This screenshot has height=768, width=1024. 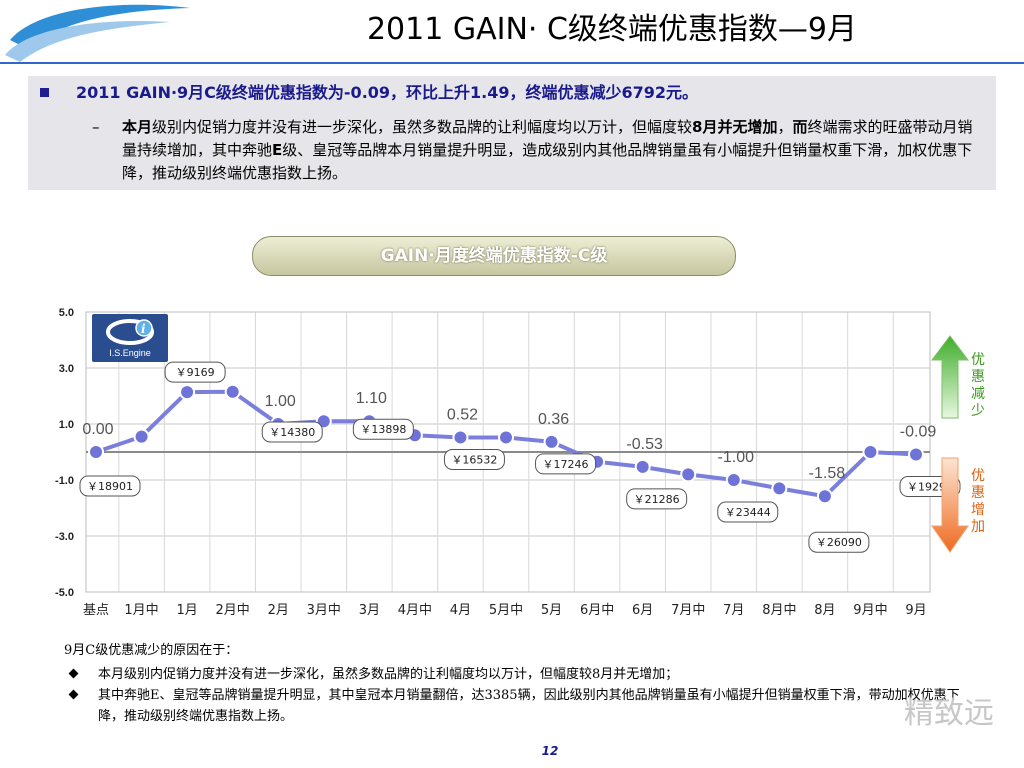 What do you see at coordinates (642, 610) in the screenshot?
I see `x-tick-label: 6月` at bounding box center [642, 610].